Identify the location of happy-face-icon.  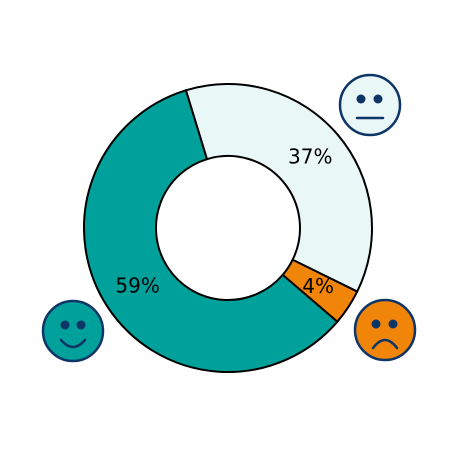
(73, 331).